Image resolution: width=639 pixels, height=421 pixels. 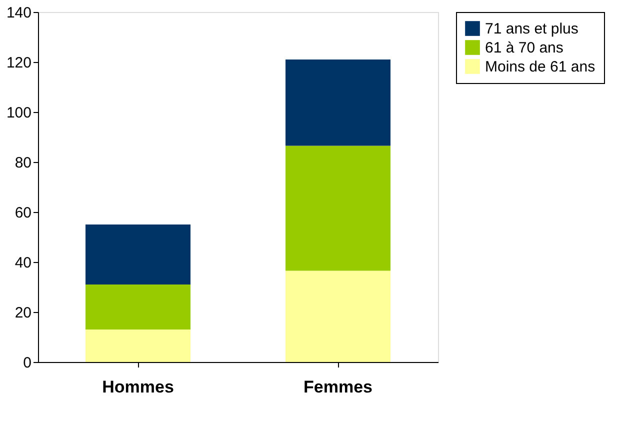 I want to click on y-tick-label: 60, so click(x=23, y=213).